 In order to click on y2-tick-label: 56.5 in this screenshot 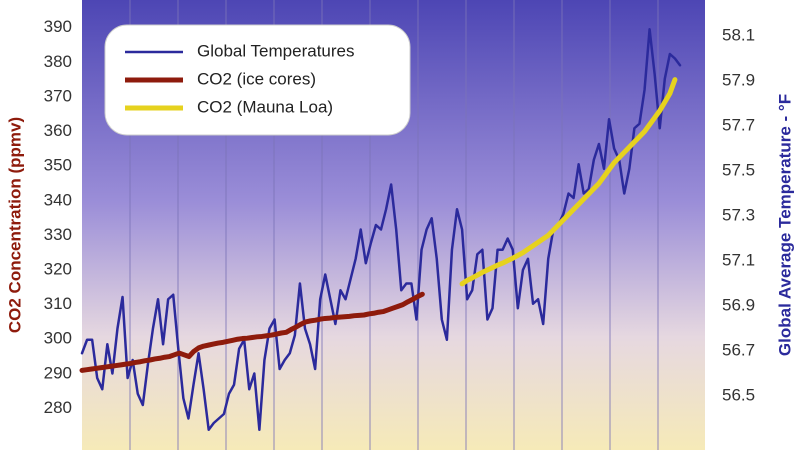, I will do `click(738, 394)`.